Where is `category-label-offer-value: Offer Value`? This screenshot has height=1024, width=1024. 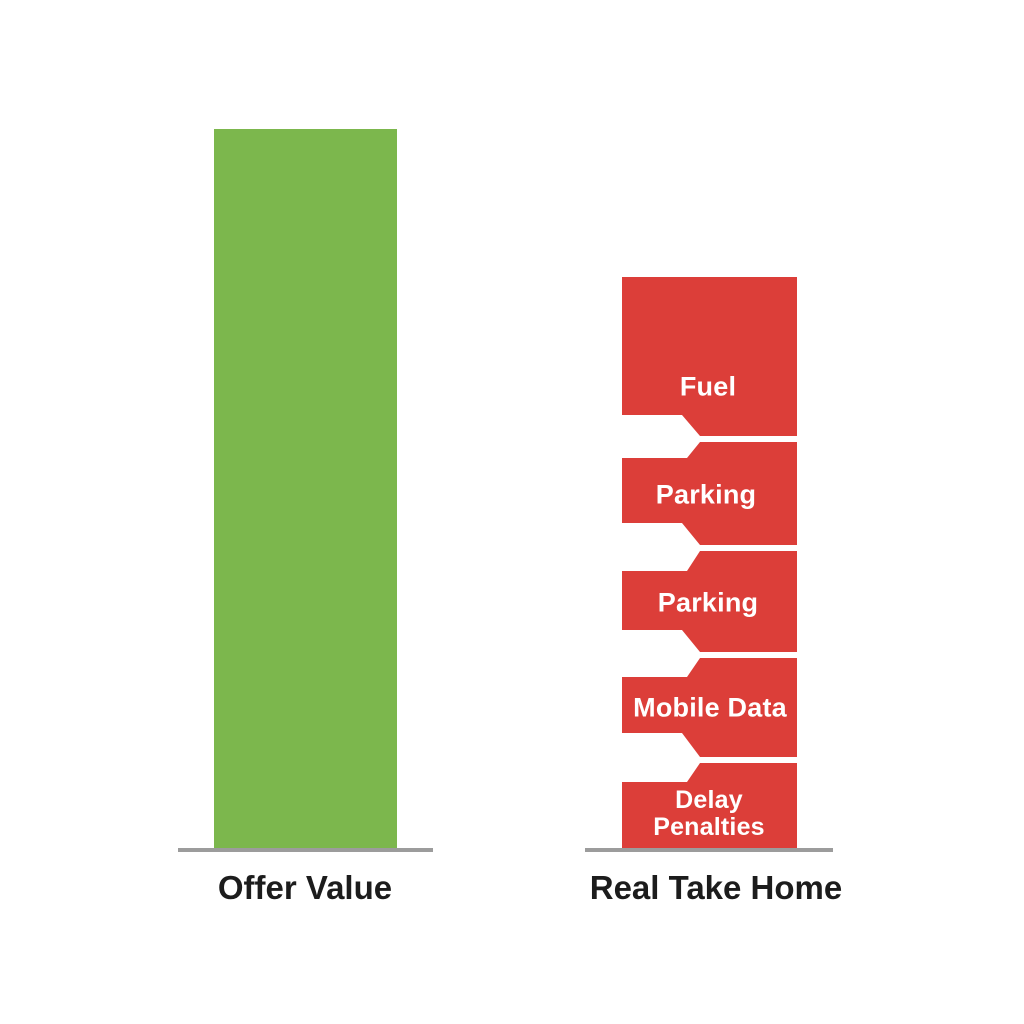 category-label-offer-value: Offer Value is located at coordinates (305, 887).